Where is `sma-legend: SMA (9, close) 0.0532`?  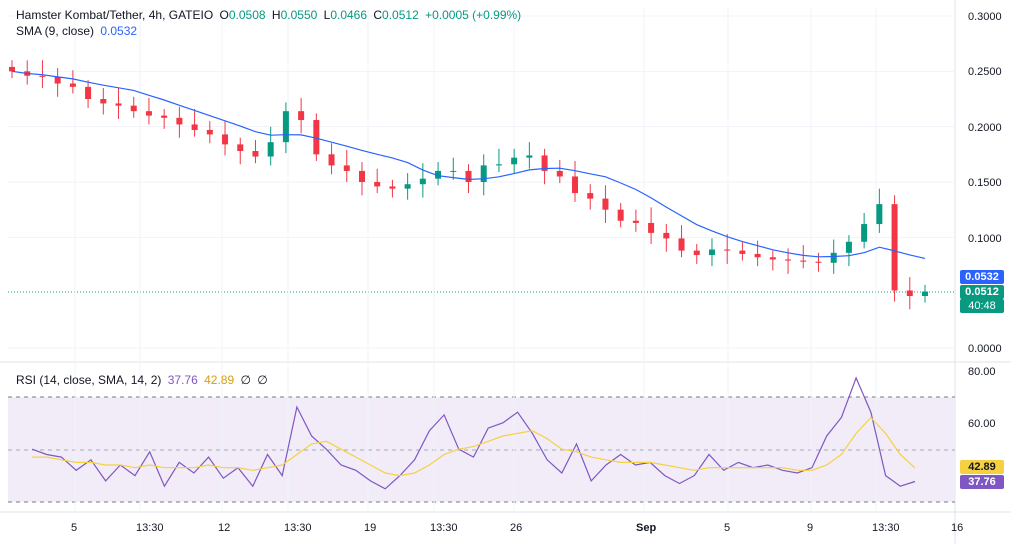
sma-legend: SMA (9, close) 0.0532 is located at coordinates (78, 31).